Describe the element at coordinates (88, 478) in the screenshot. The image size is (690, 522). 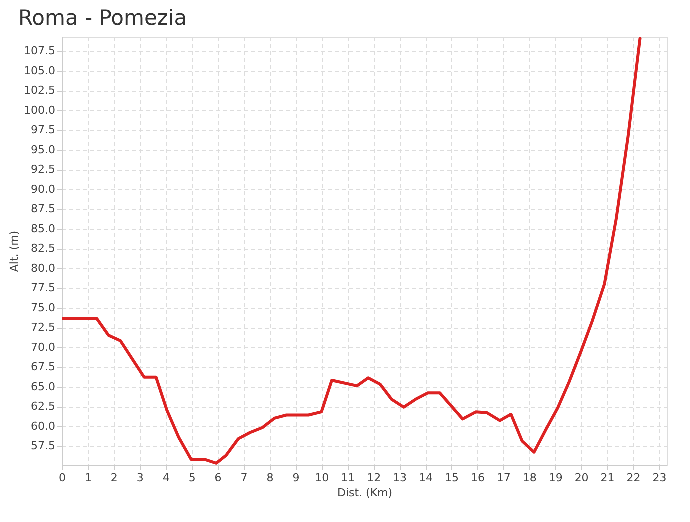
I see `x-tick-label: 1` at that location.